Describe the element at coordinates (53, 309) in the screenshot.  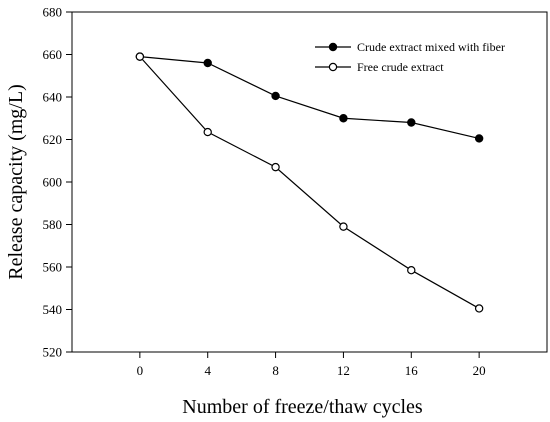
I see `y-tick-label: 540` at that location.